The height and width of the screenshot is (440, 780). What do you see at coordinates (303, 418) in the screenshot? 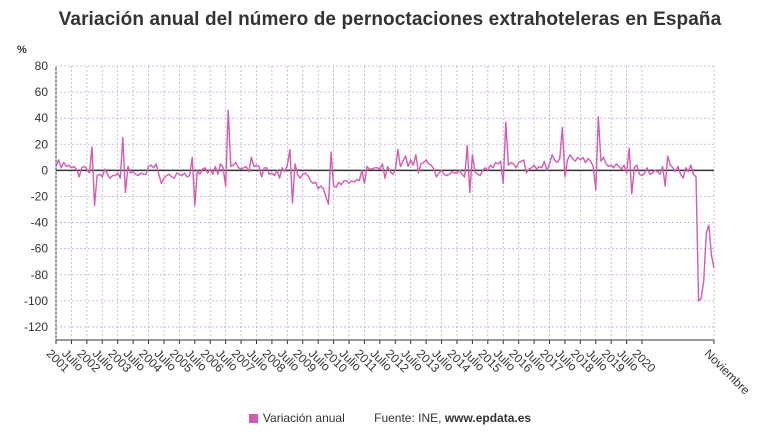
I see `legend-label: Variación anual` at bounding box center [303, 418].